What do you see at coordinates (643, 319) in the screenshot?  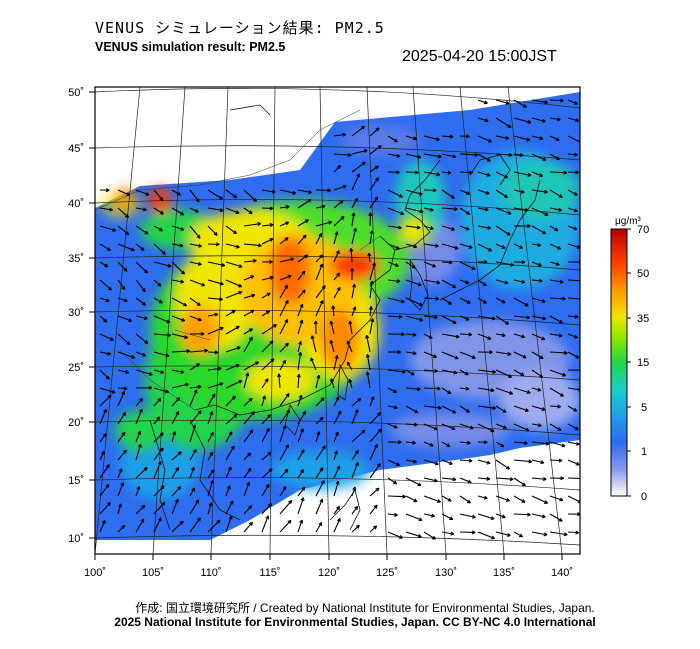 I see `colorbar-tick-35: 35` at bounding box center [643, 319].